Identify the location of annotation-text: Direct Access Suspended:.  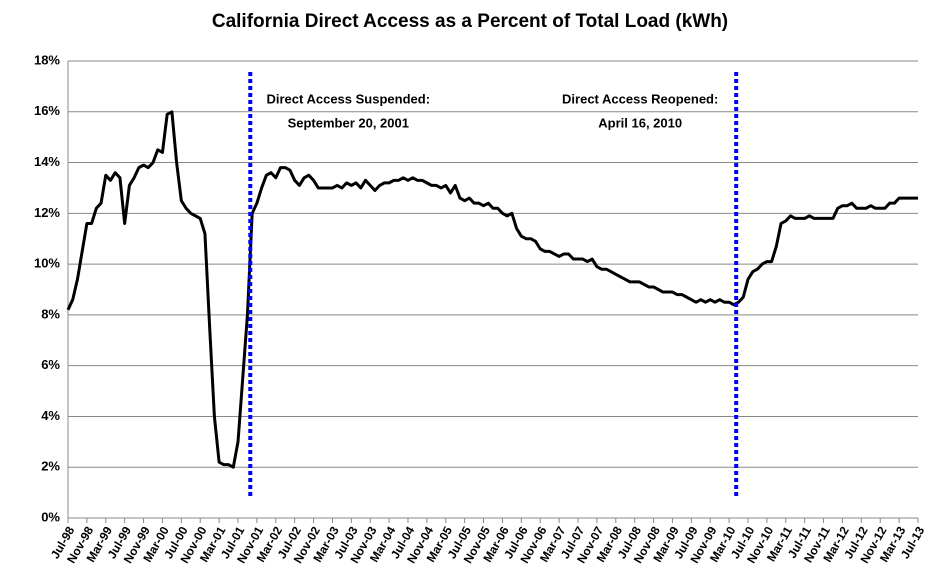
(349, 98).